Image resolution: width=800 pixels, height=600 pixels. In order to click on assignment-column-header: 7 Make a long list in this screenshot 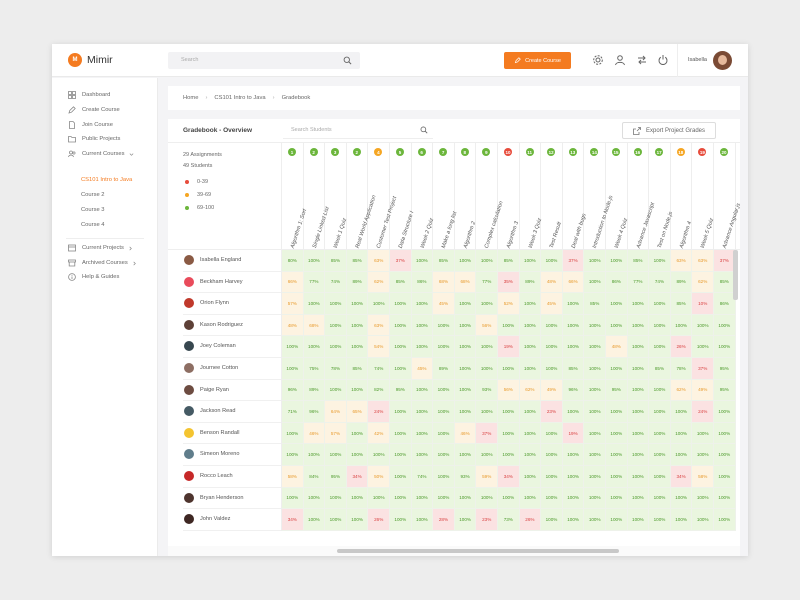, I will do `click(446, 196)`.